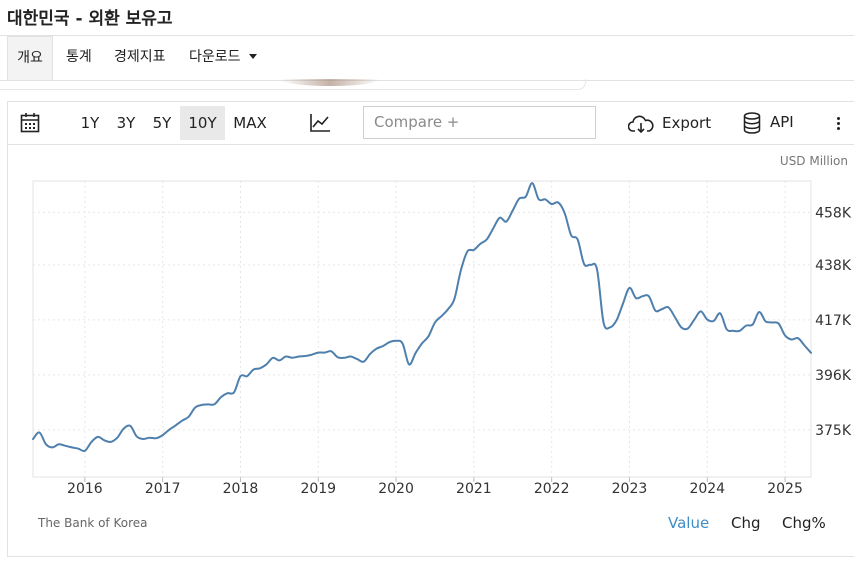 This screenshot has height=582, width=854. Describe the element at coordinates (396, 489) in the screenshot. I see `x-tick-label: 2020` at that location.